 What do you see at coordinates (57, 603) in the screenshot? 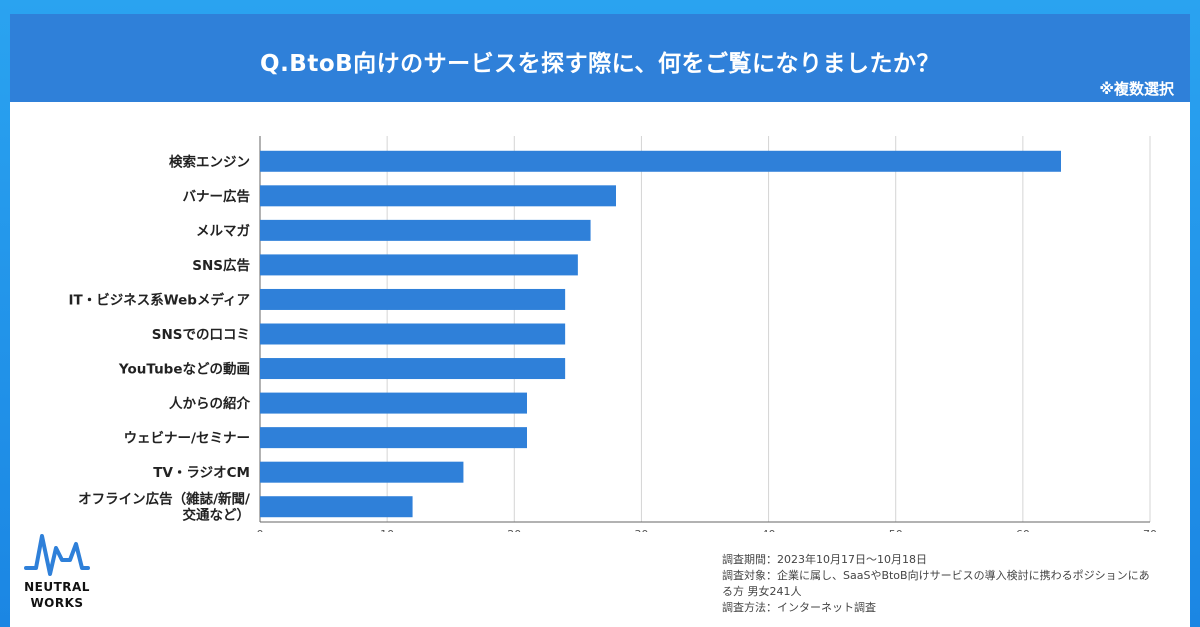
I see `logo-text-line2: WORKS` at bounding box center [57, 603].